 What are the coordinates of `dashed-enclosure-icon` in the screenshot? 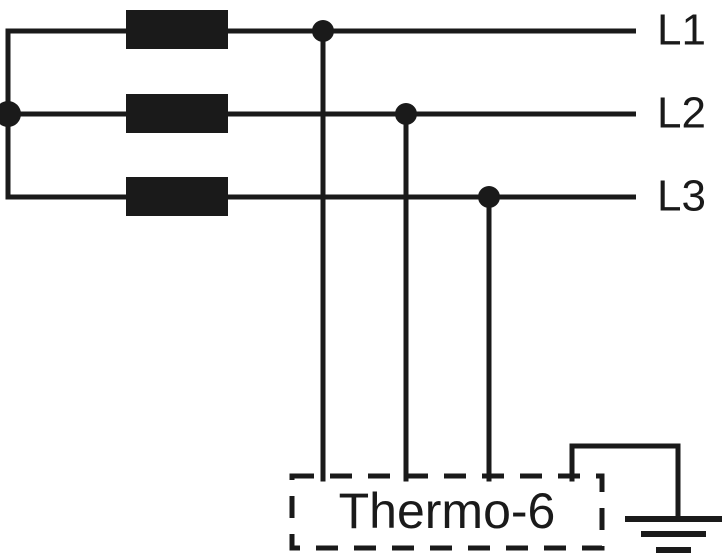 It's located at (447, 512).